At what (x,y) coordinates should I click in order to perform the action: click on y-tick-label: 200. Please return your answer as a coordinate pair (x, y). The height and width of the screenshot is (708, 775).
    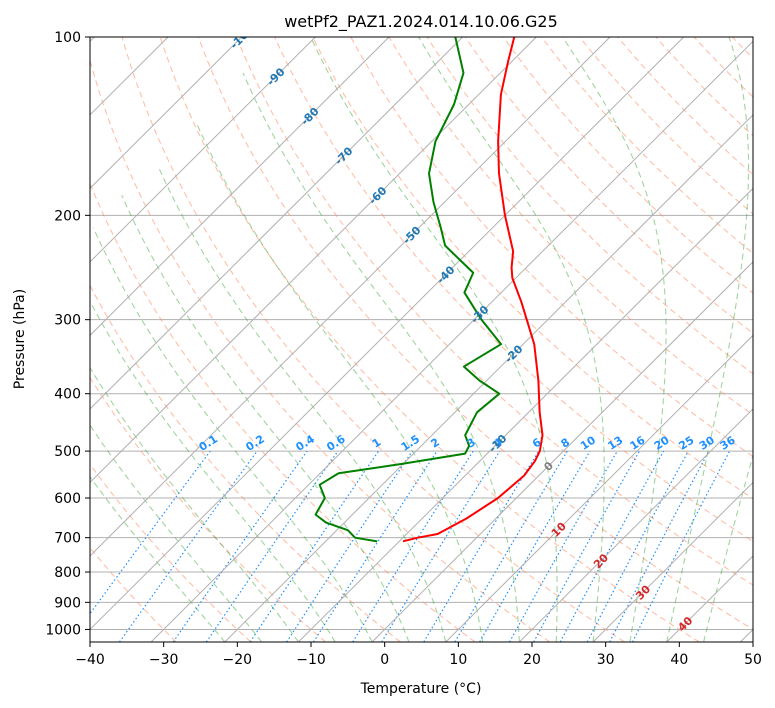
    Looking at the image, I should click on (67, 216).